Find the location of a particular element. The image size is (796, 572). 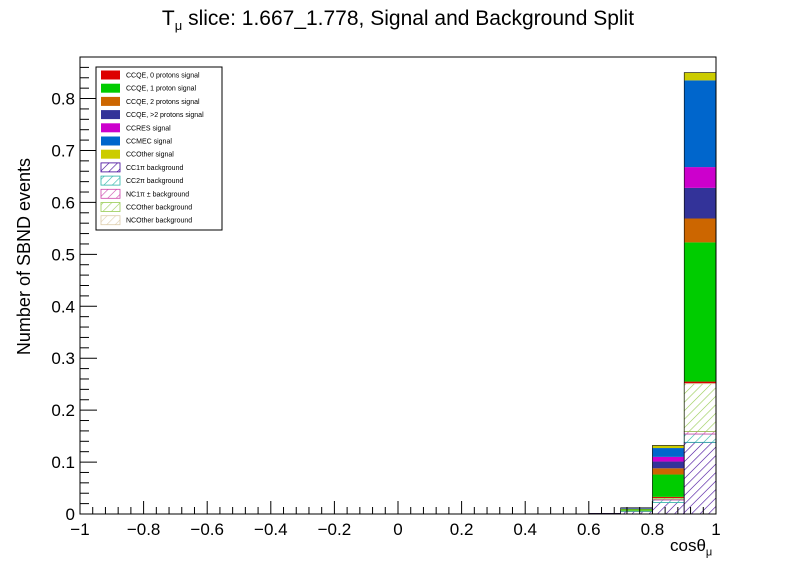

x-tick-label: 0.6 is located at coordinates (589, 529).